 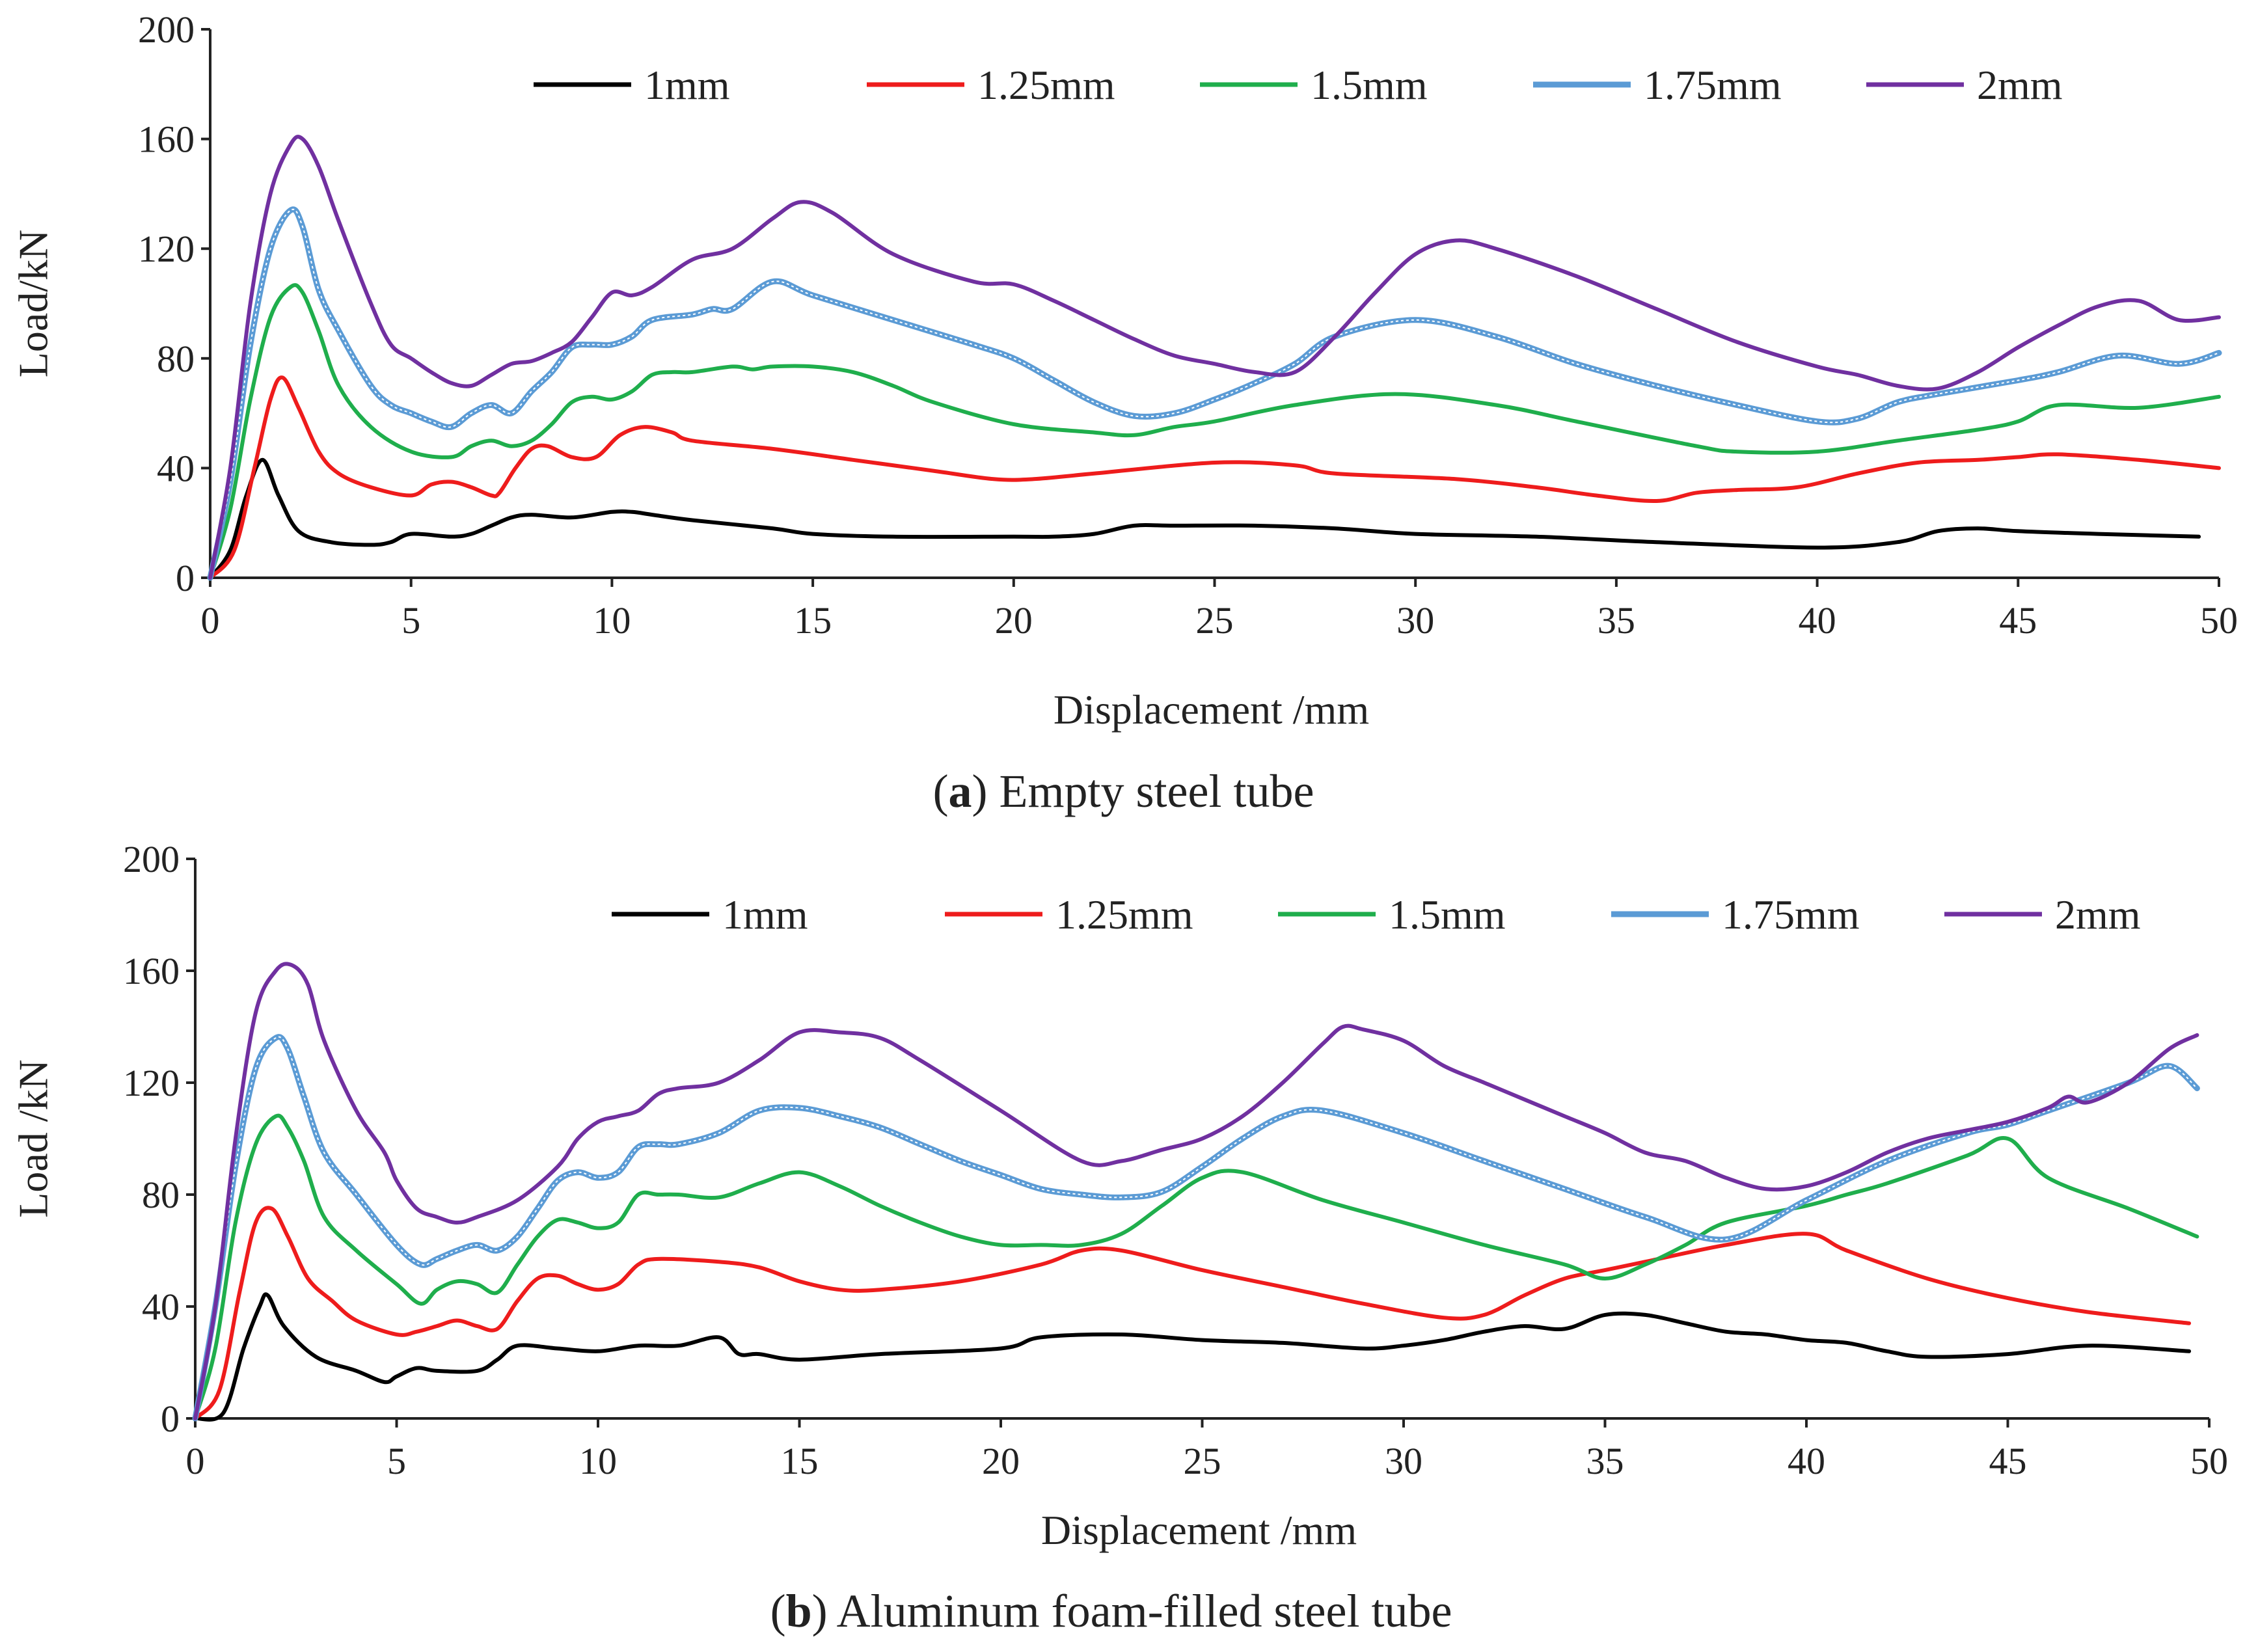 I want to click on chart-caption: (a) Empty steel tube, so click(x=1123, y=791).